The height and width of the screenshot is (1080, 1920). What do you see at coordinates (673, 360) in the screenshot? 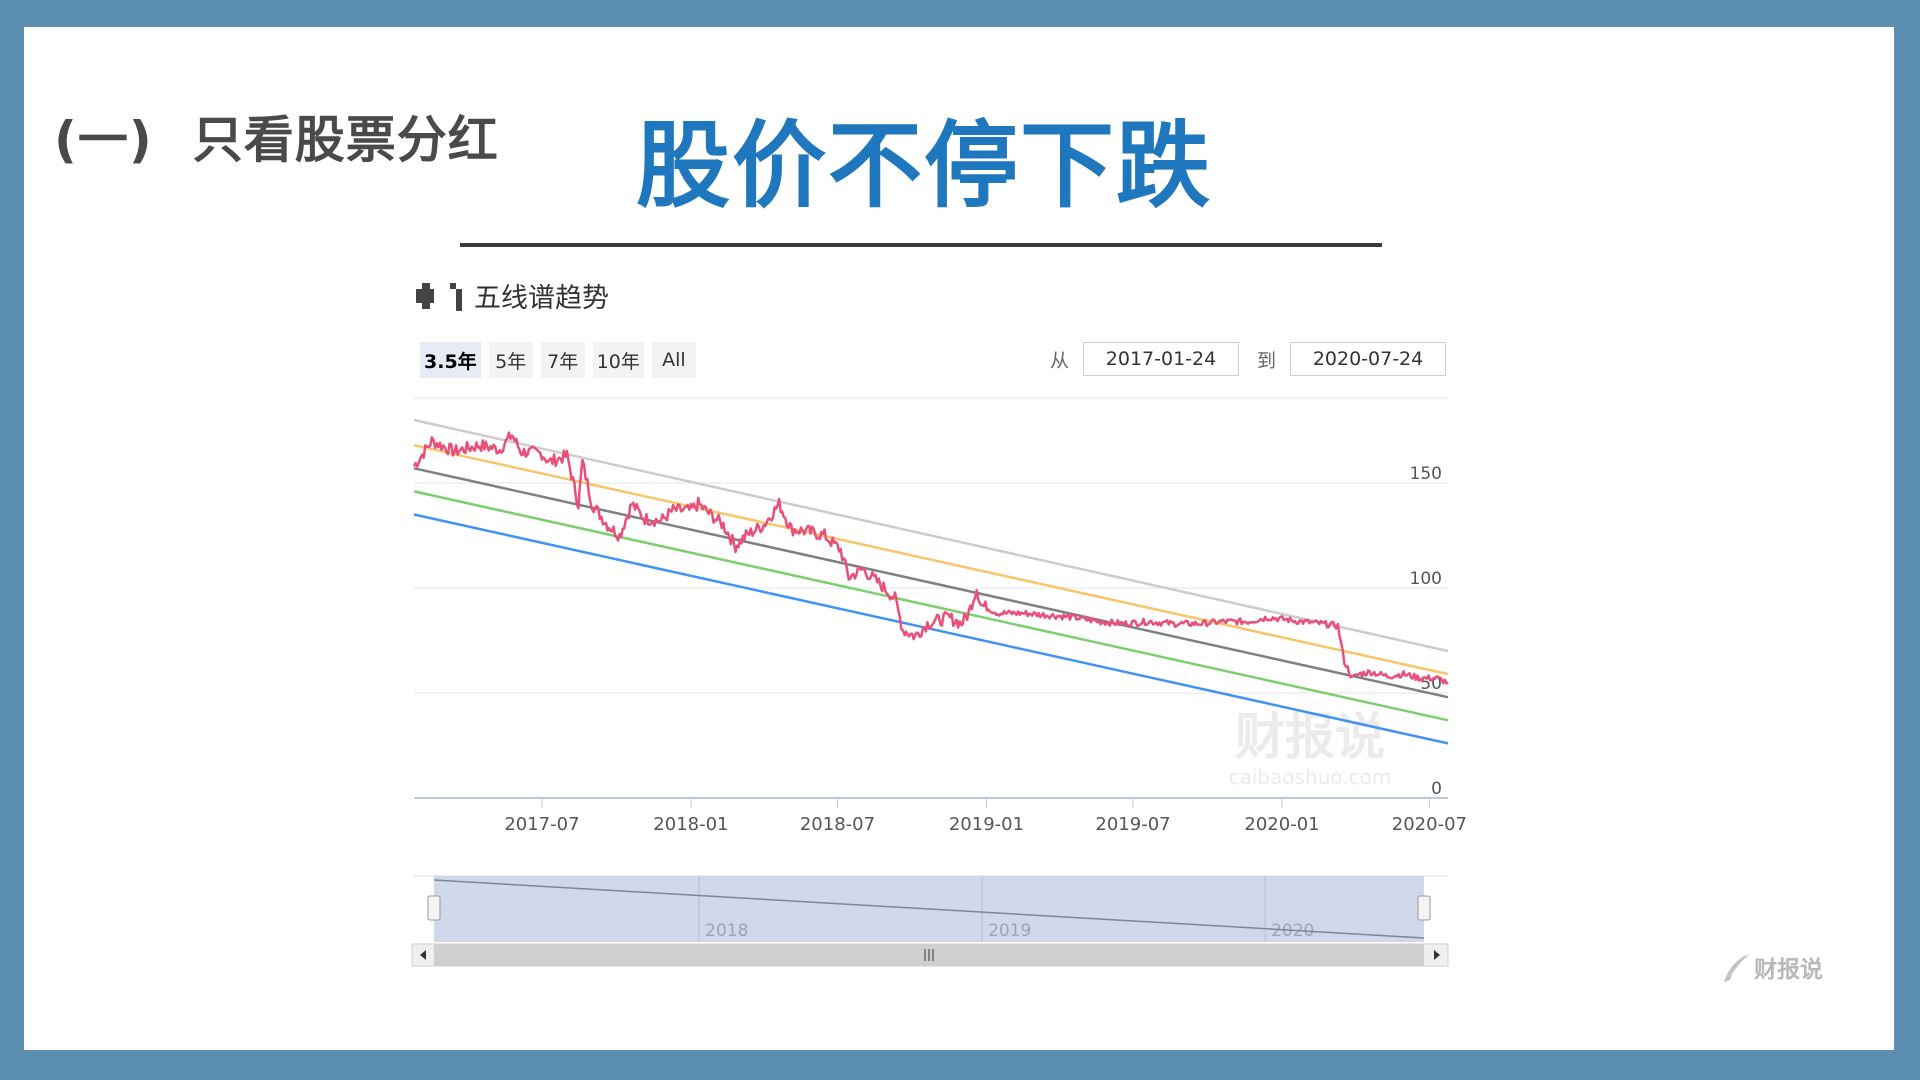
I see `range-button-all: All` at bounding box center [673, 360].